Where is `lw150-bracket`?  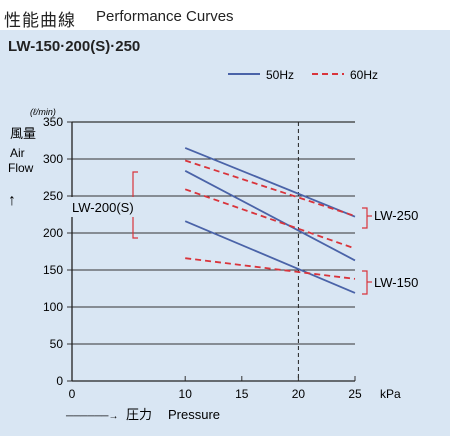
lw150-bracket is located at coordinates (365, 282).